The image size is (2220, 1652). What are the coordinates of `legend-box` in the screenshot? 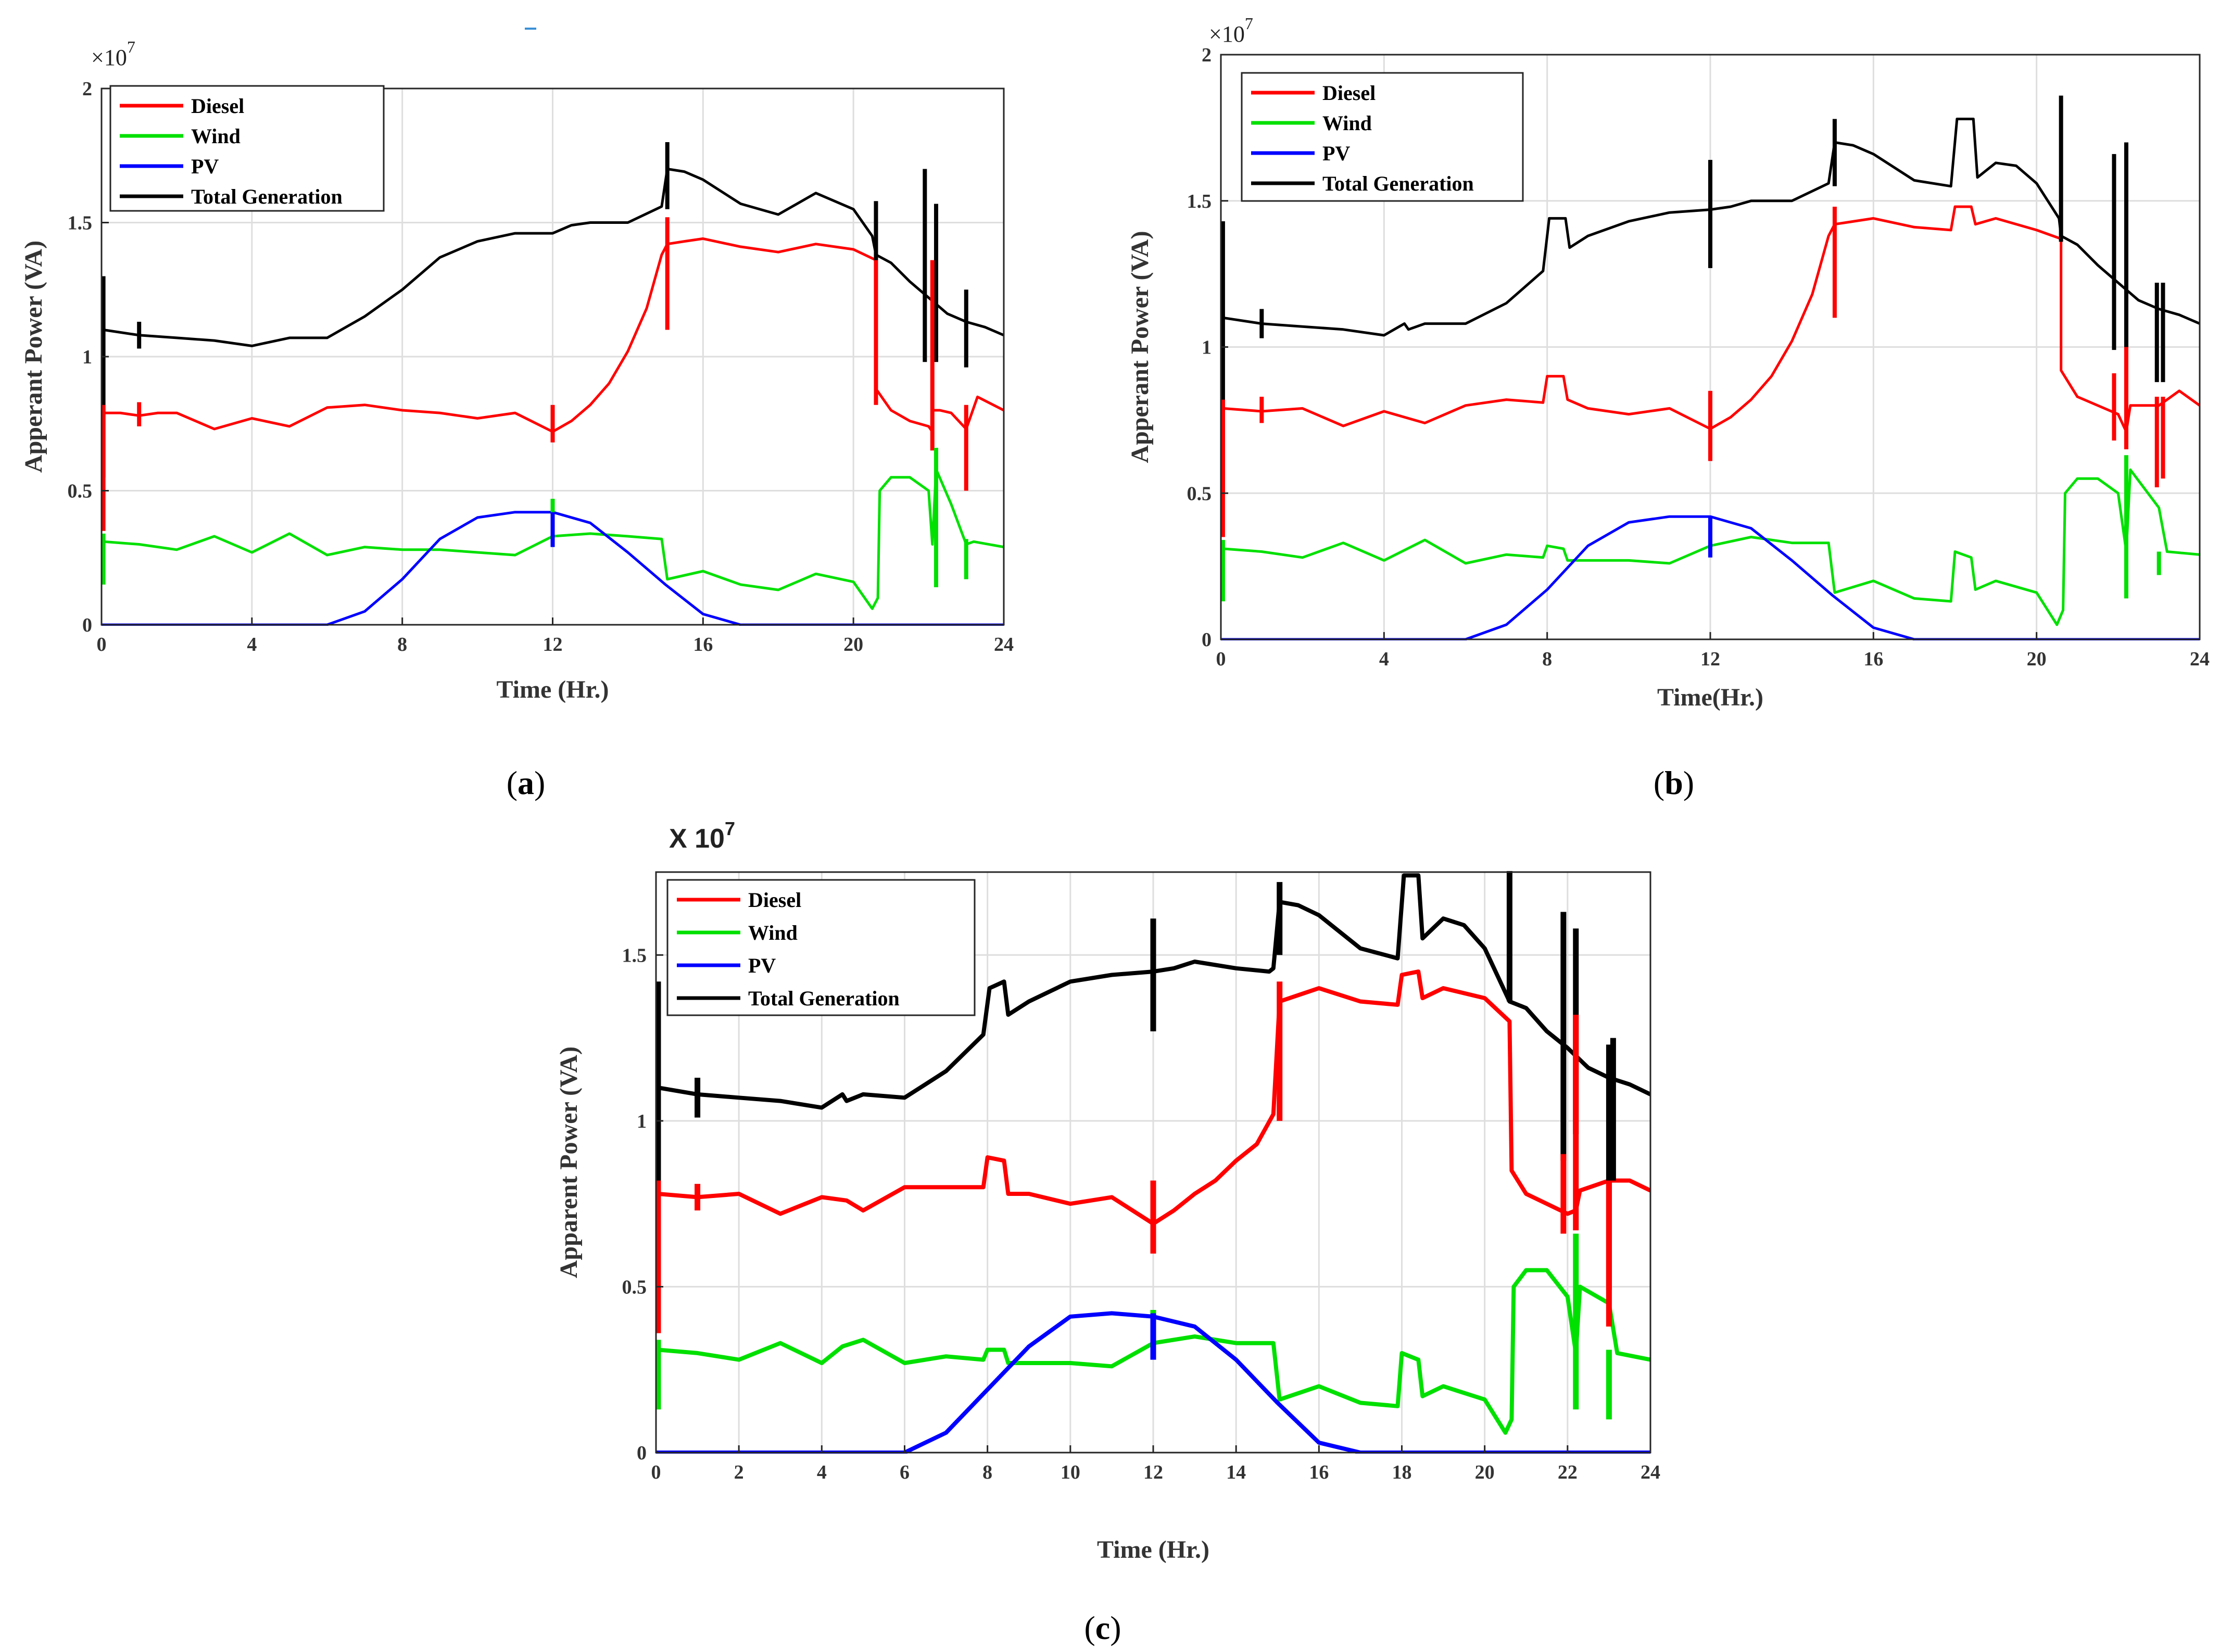 It's located at (821, 947).